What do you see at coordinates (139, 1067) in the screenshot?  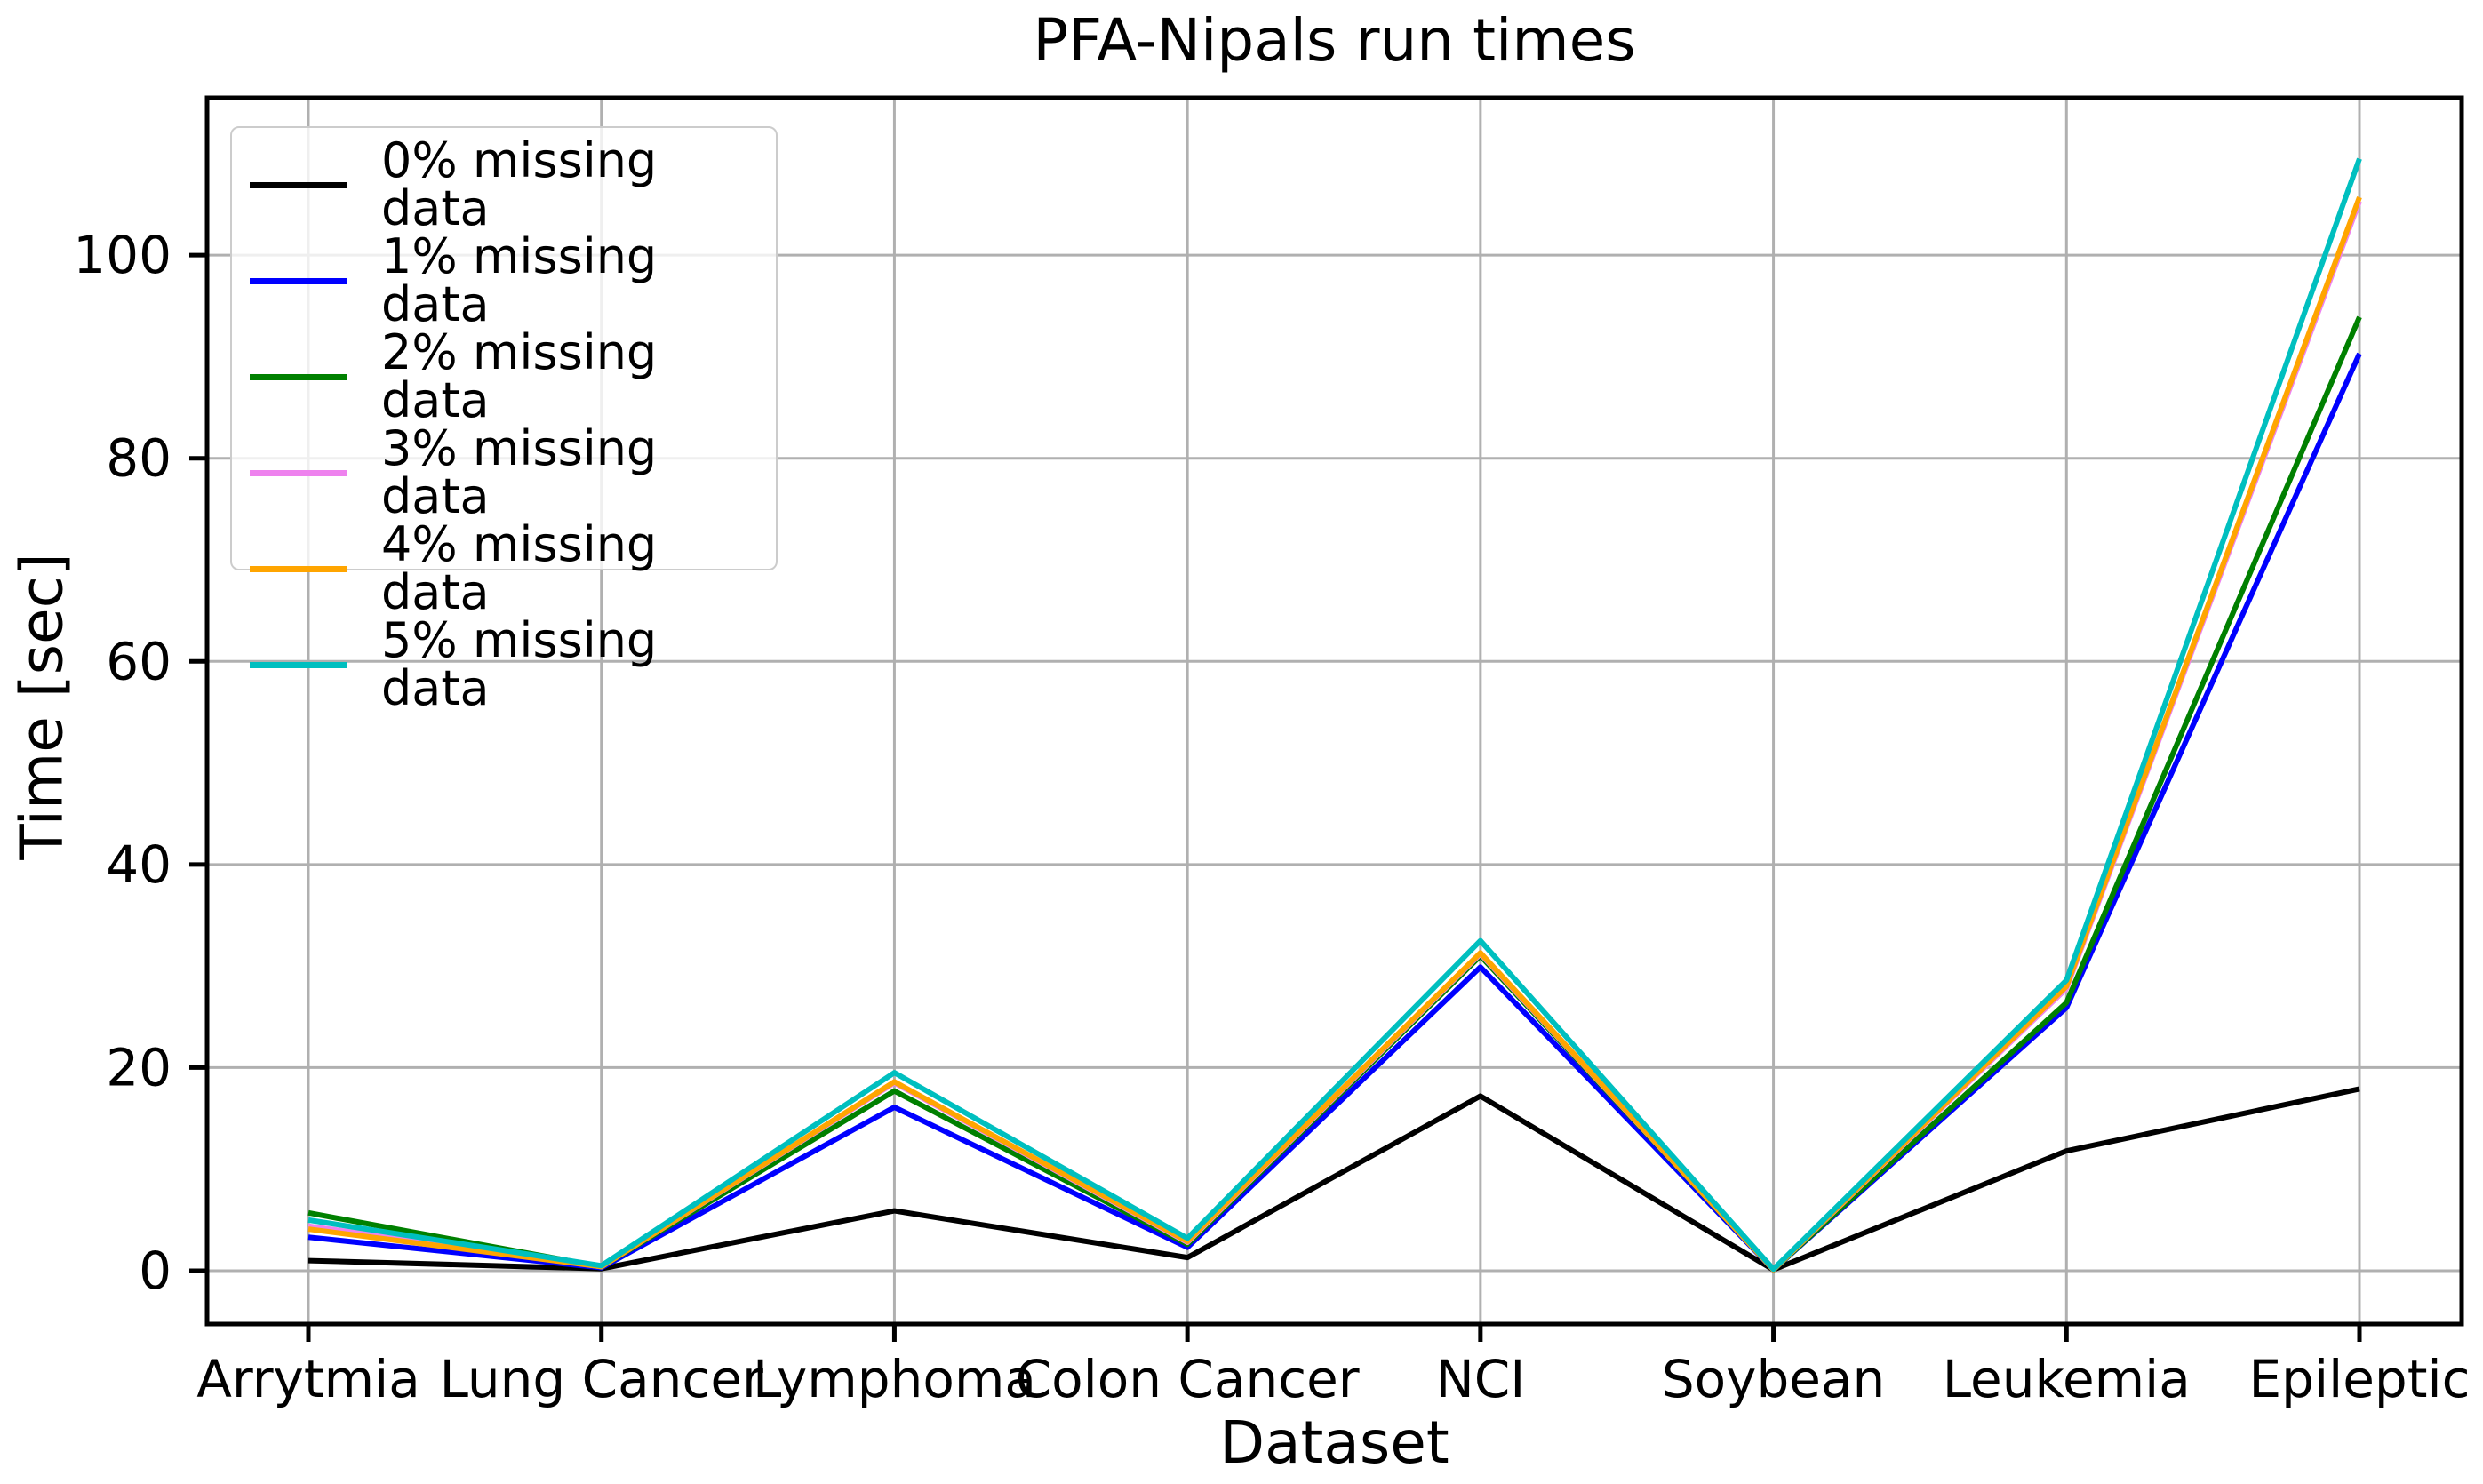 I see `y-tick-label: 20` at bounding box center [139, 1067].